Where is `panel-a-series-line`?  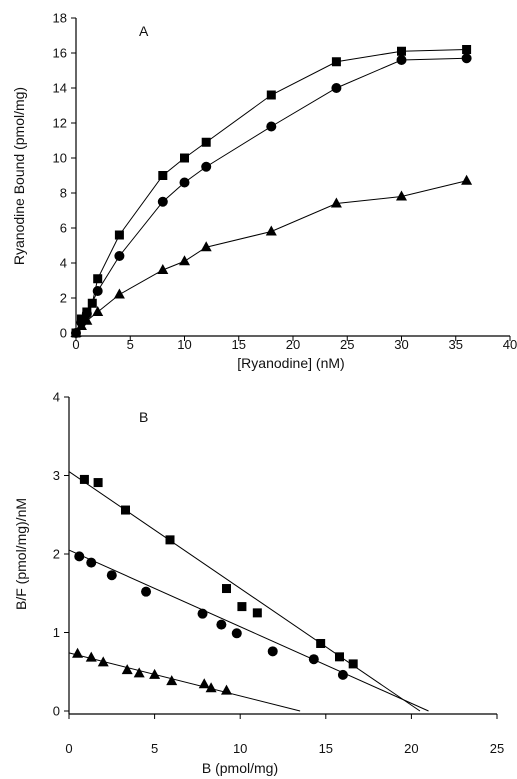
panel-a-series-line is located at coordinates (271, 257).